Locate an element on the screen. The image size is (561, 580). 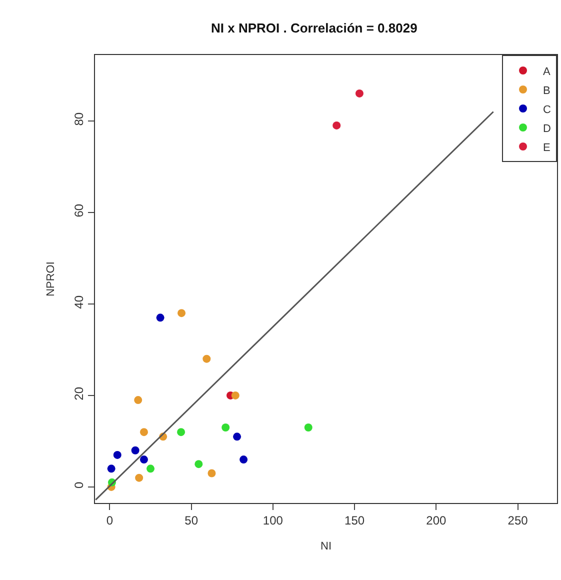
legend-label: C is located at coordinates (547, 110).